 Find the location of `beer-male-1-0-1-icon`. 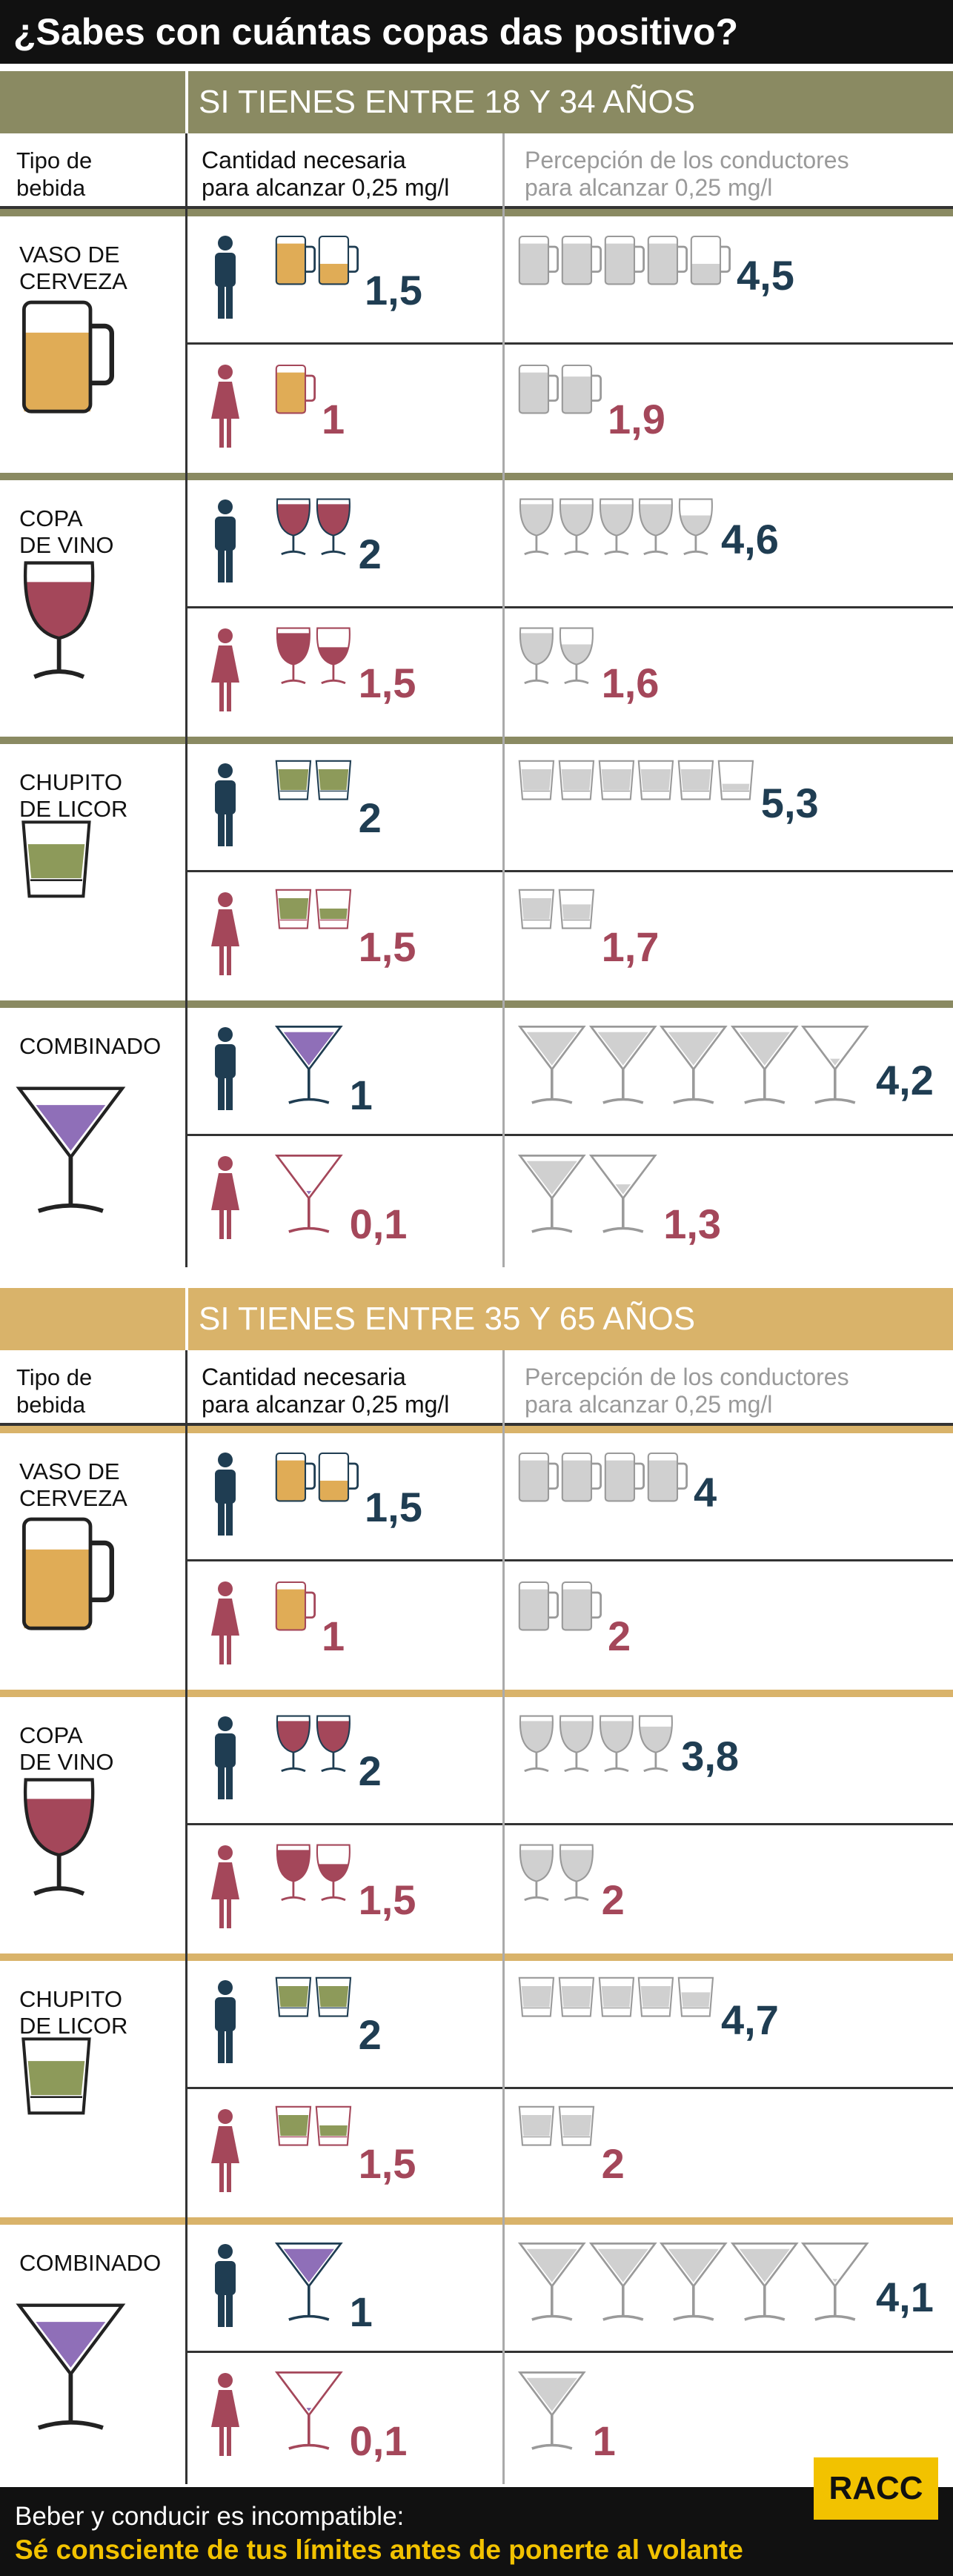

beer-male-1-0-1-icon is located at coordinates (338, 1477).